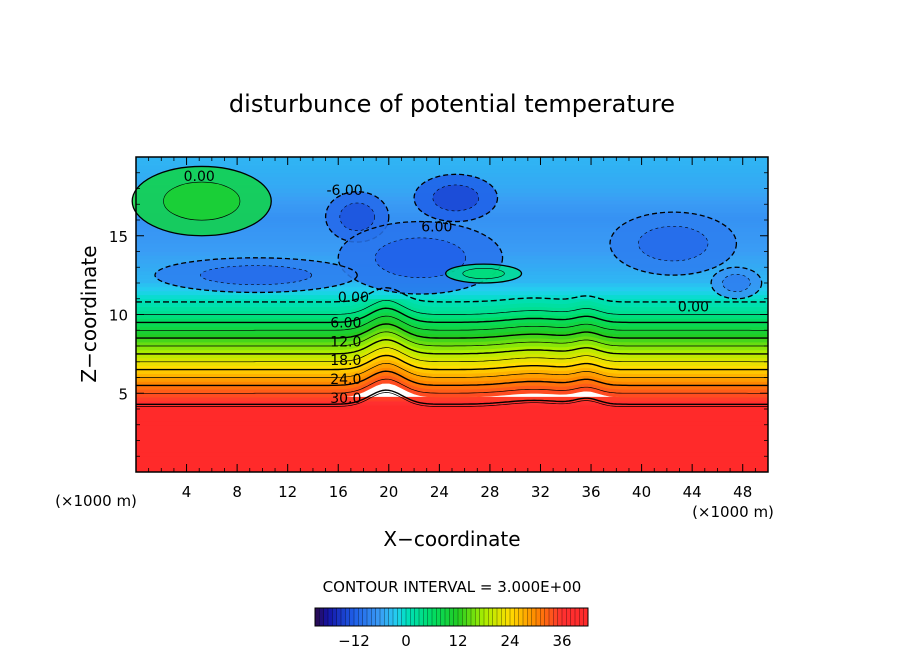  I want to click on x-axis-label: X−coordinate, so click(451, 539).